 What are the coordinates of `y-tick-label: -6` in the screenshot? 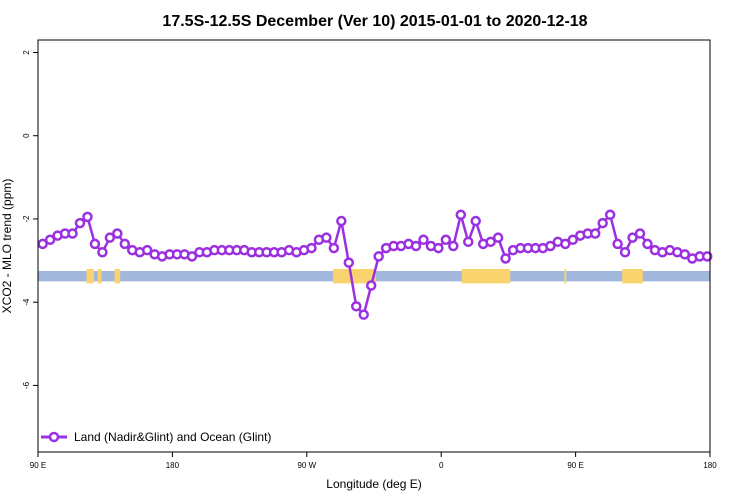 It's located at (26, 385).